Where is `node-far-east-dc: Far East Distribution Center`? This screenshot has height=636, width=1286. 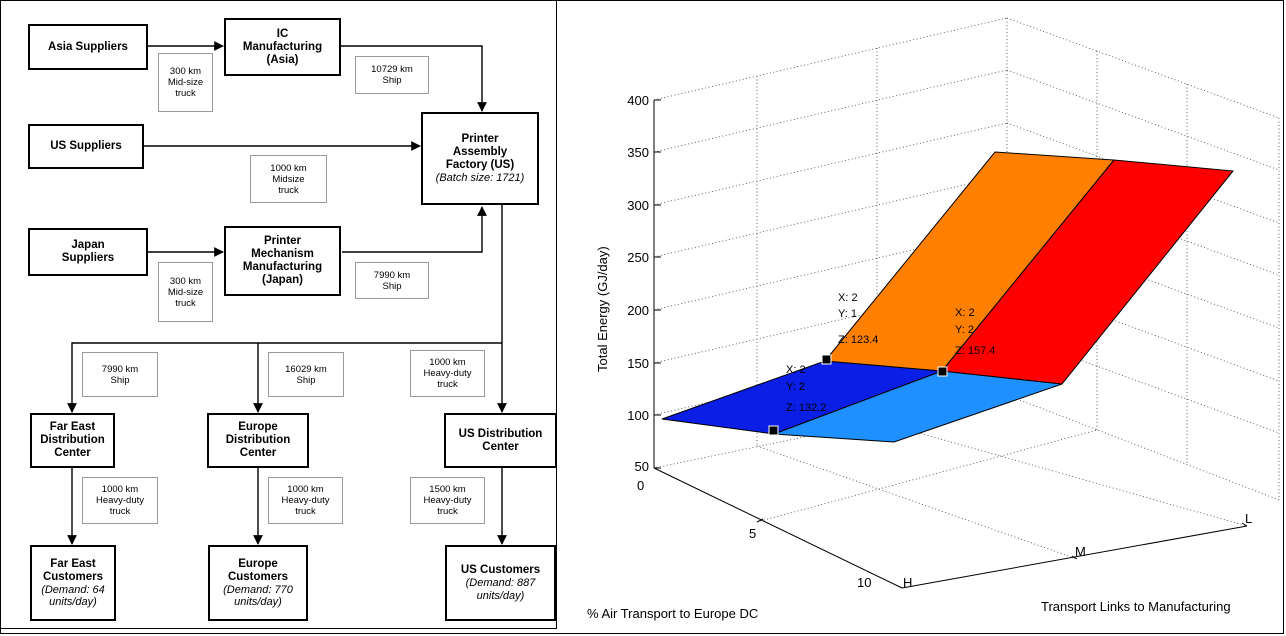 node-far-east-dc: Far East Distribution Center is located at coordinates (72, 440).